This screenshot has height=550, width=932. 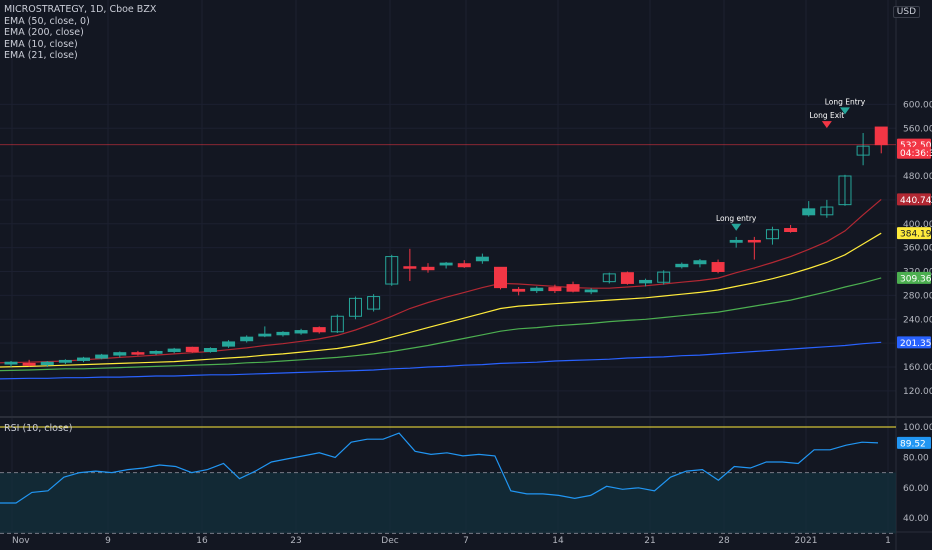 What do you see at coordinates (845, 101) in the screenshot?
I see `signal-label: Long Entry` at bounding box center [845, 101].